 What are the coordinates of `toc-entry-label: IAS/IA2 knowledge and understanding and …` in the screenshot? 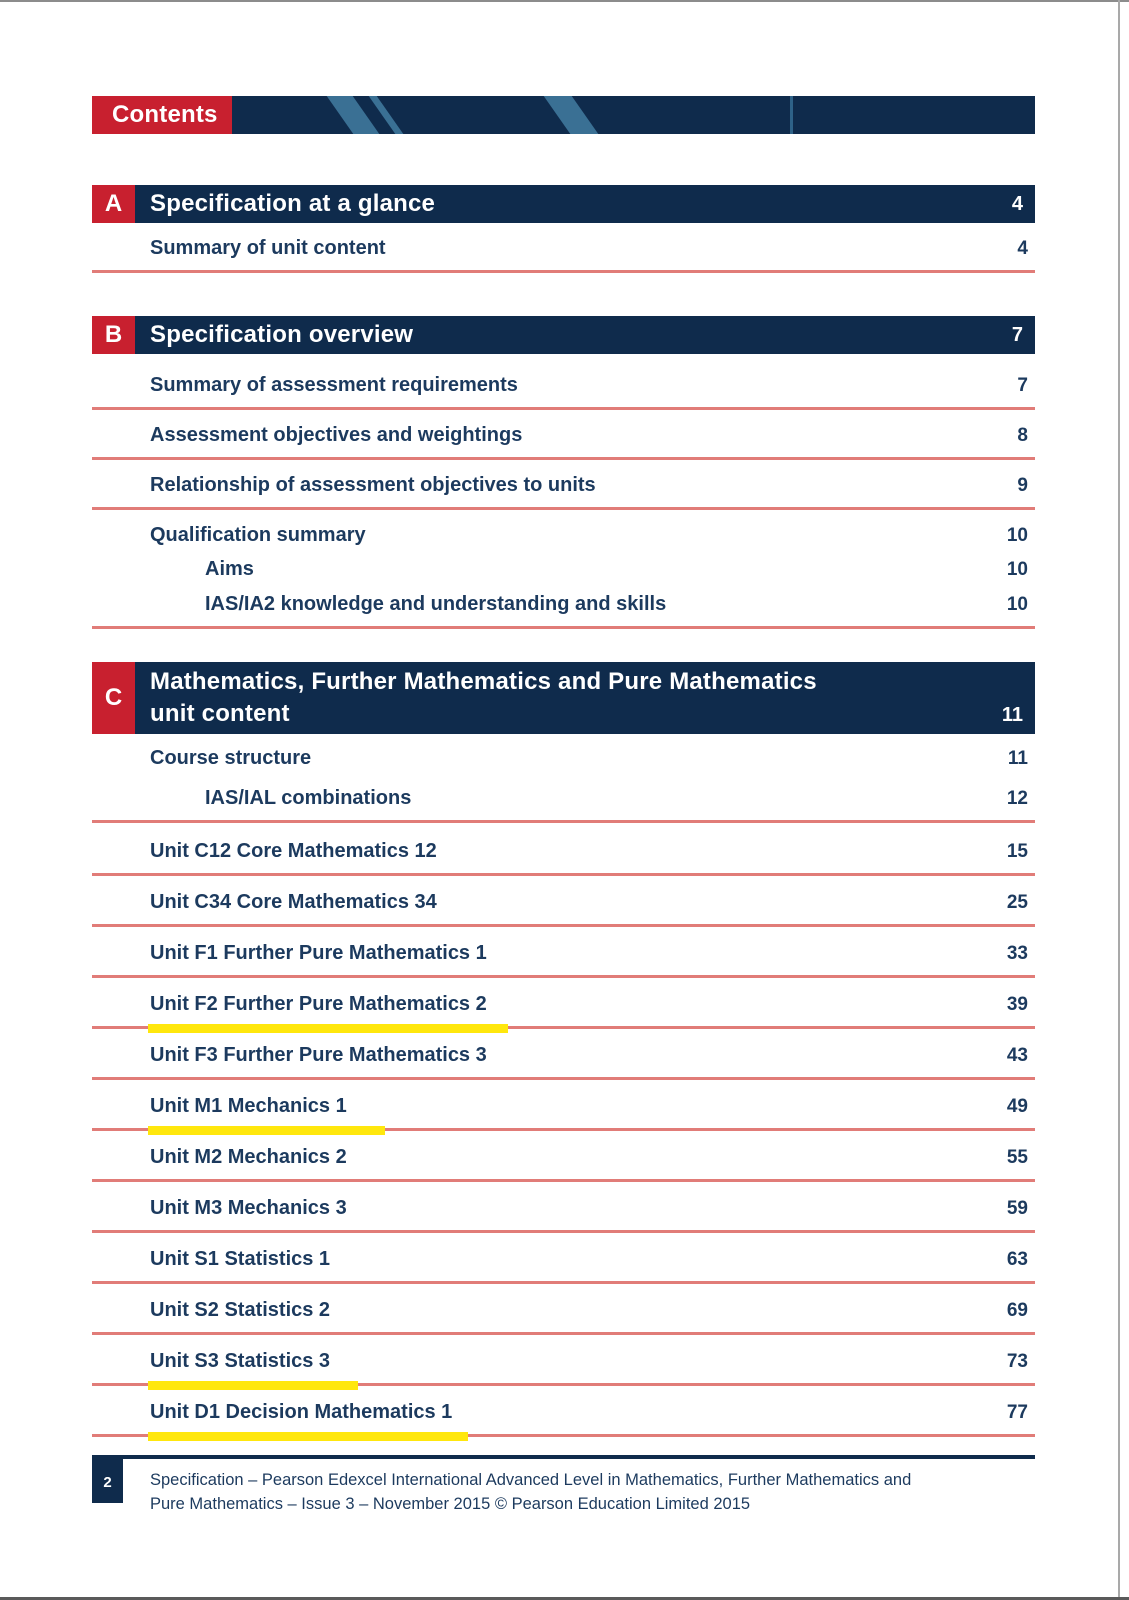 It's located at (436, 604).